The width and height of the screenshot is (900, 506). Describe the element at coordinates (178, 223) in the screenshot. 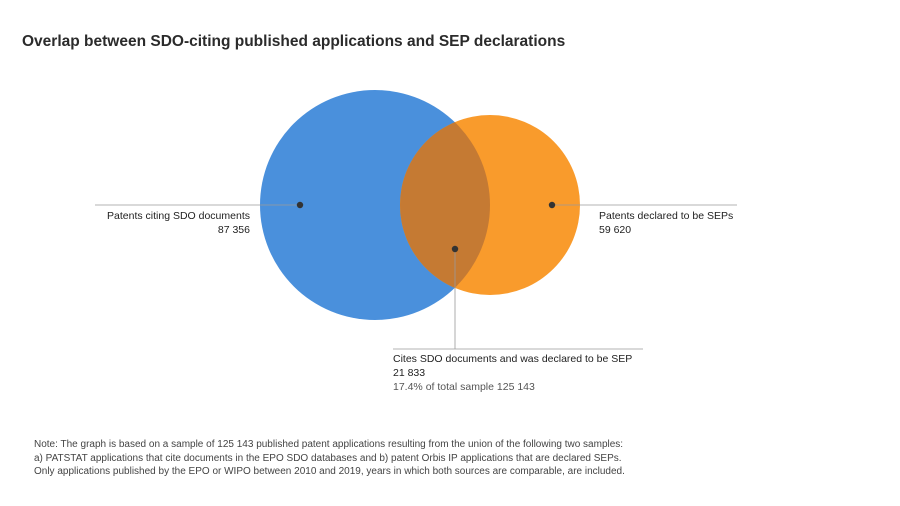

I see `left-set-label: Patents citing SDO documents 87 356` at that location.